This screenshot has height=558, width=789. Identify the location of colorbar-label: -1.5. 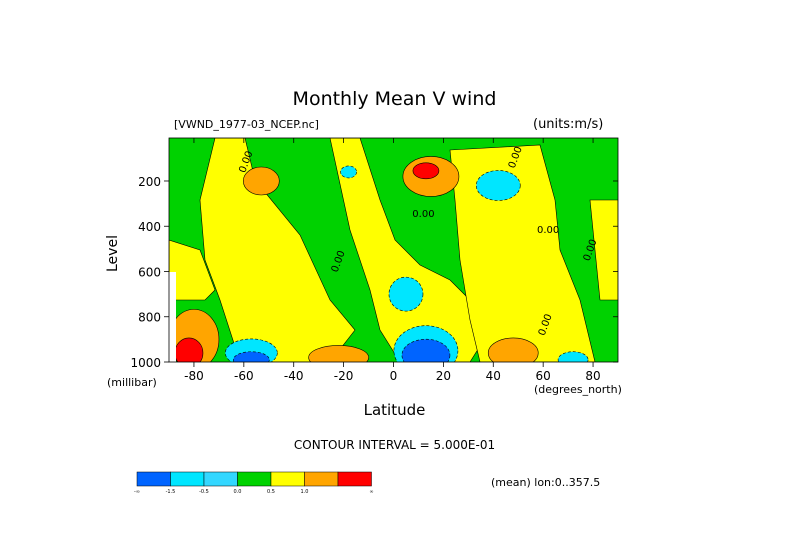
(171, 492).